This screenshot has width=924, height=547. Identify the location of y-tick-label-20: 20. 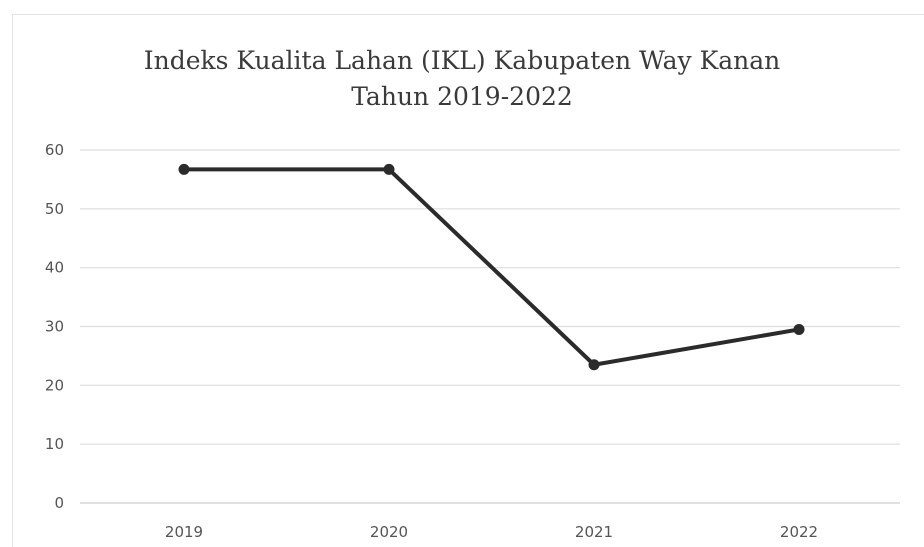
(54, 385).